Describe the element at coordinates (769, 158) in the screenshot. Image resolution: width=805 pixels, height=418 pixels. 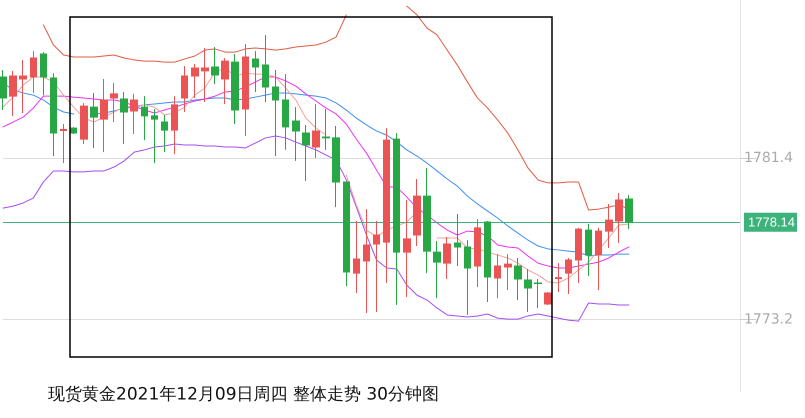
I see `y-tick-label: 1781.4` at that location.